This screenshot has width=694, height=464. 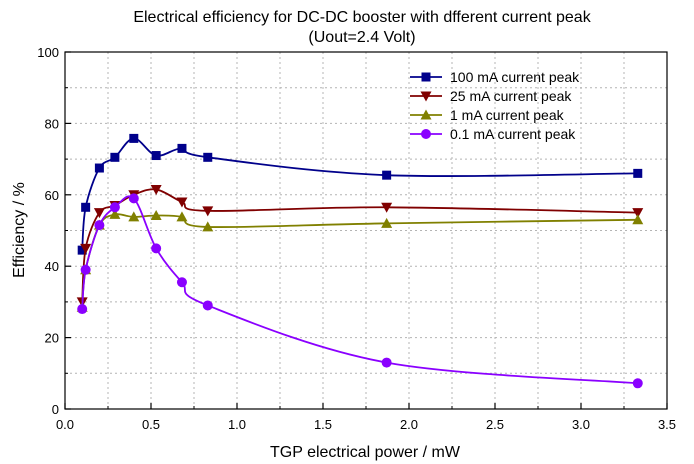 What do you see at coordinates (511, 96) in the screenshot?
I see `legend-label: 25 mA current peak` at bounding box center [511, 96].